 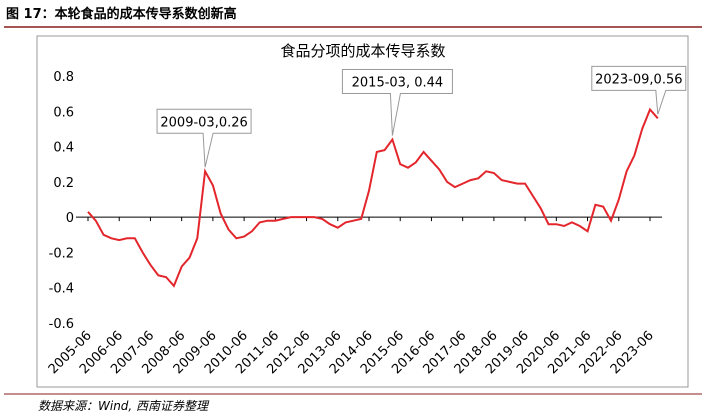 I want to click on y-tick-label: -0.4, so click(x=61, y=289).